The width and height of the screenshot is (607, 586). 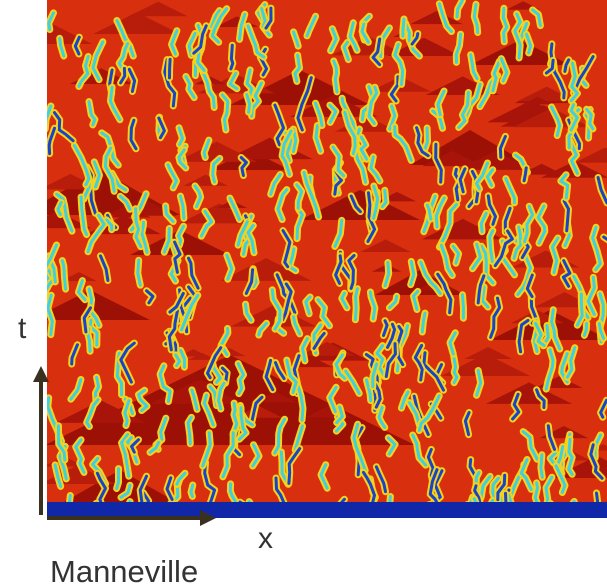 I want to click on x-label: x, so click(x=265, y=538).